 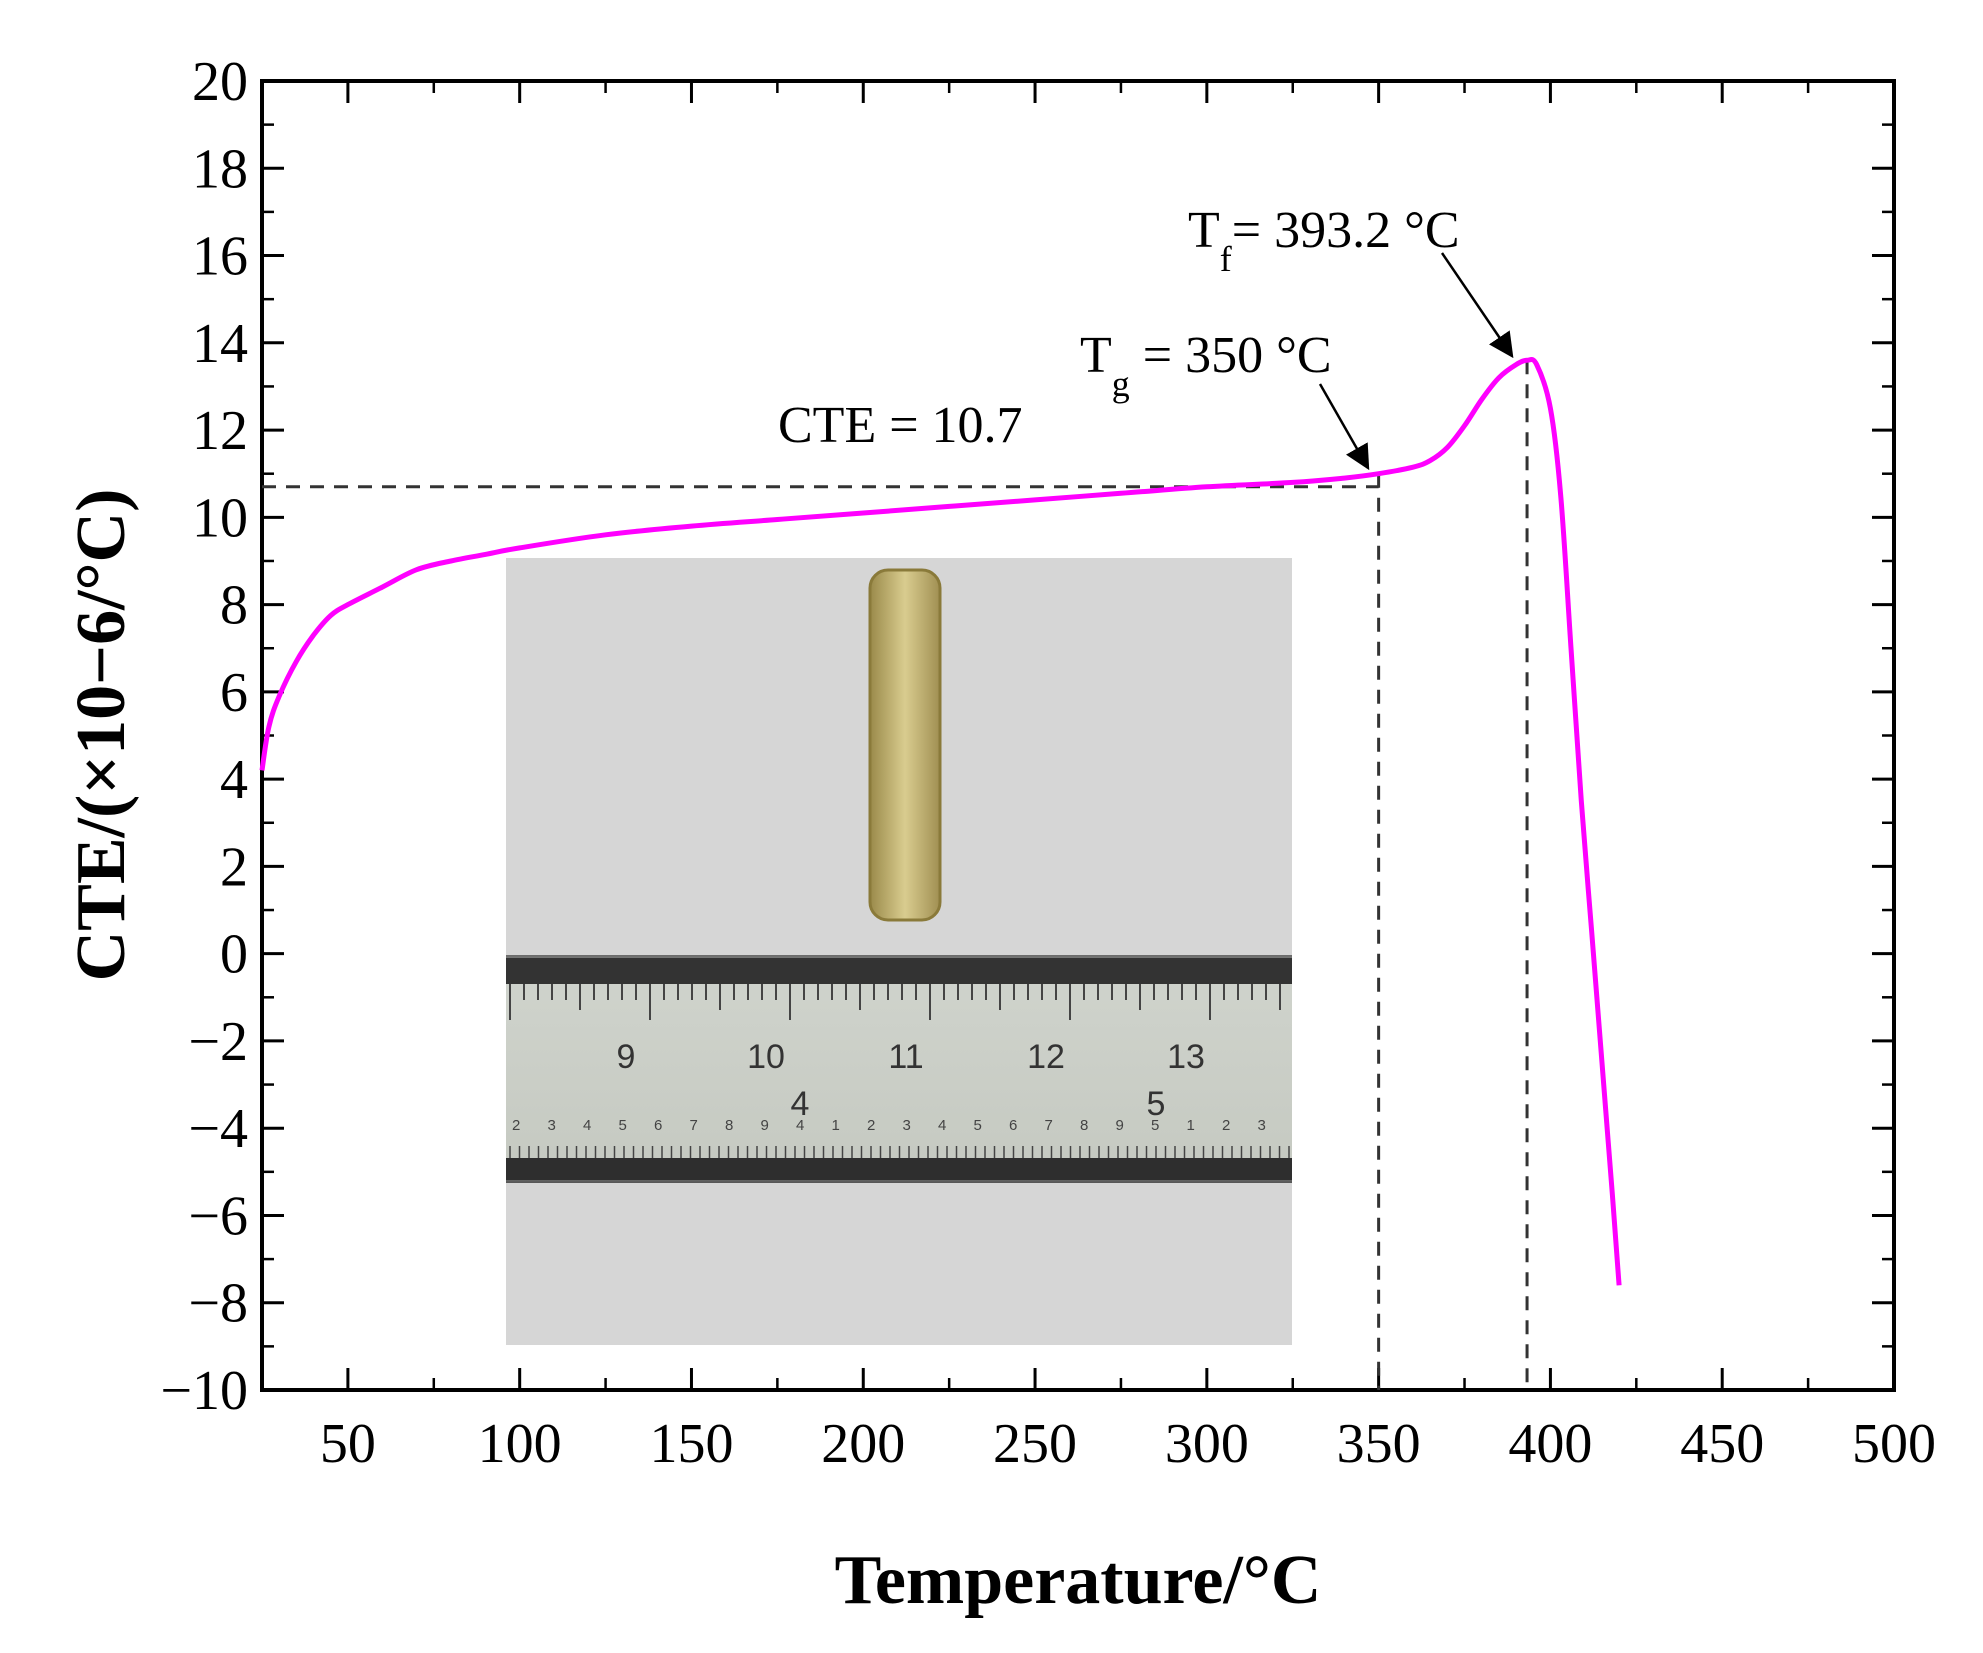 I want to click on x-tick-label: 150, so click(x=691, y=1444).